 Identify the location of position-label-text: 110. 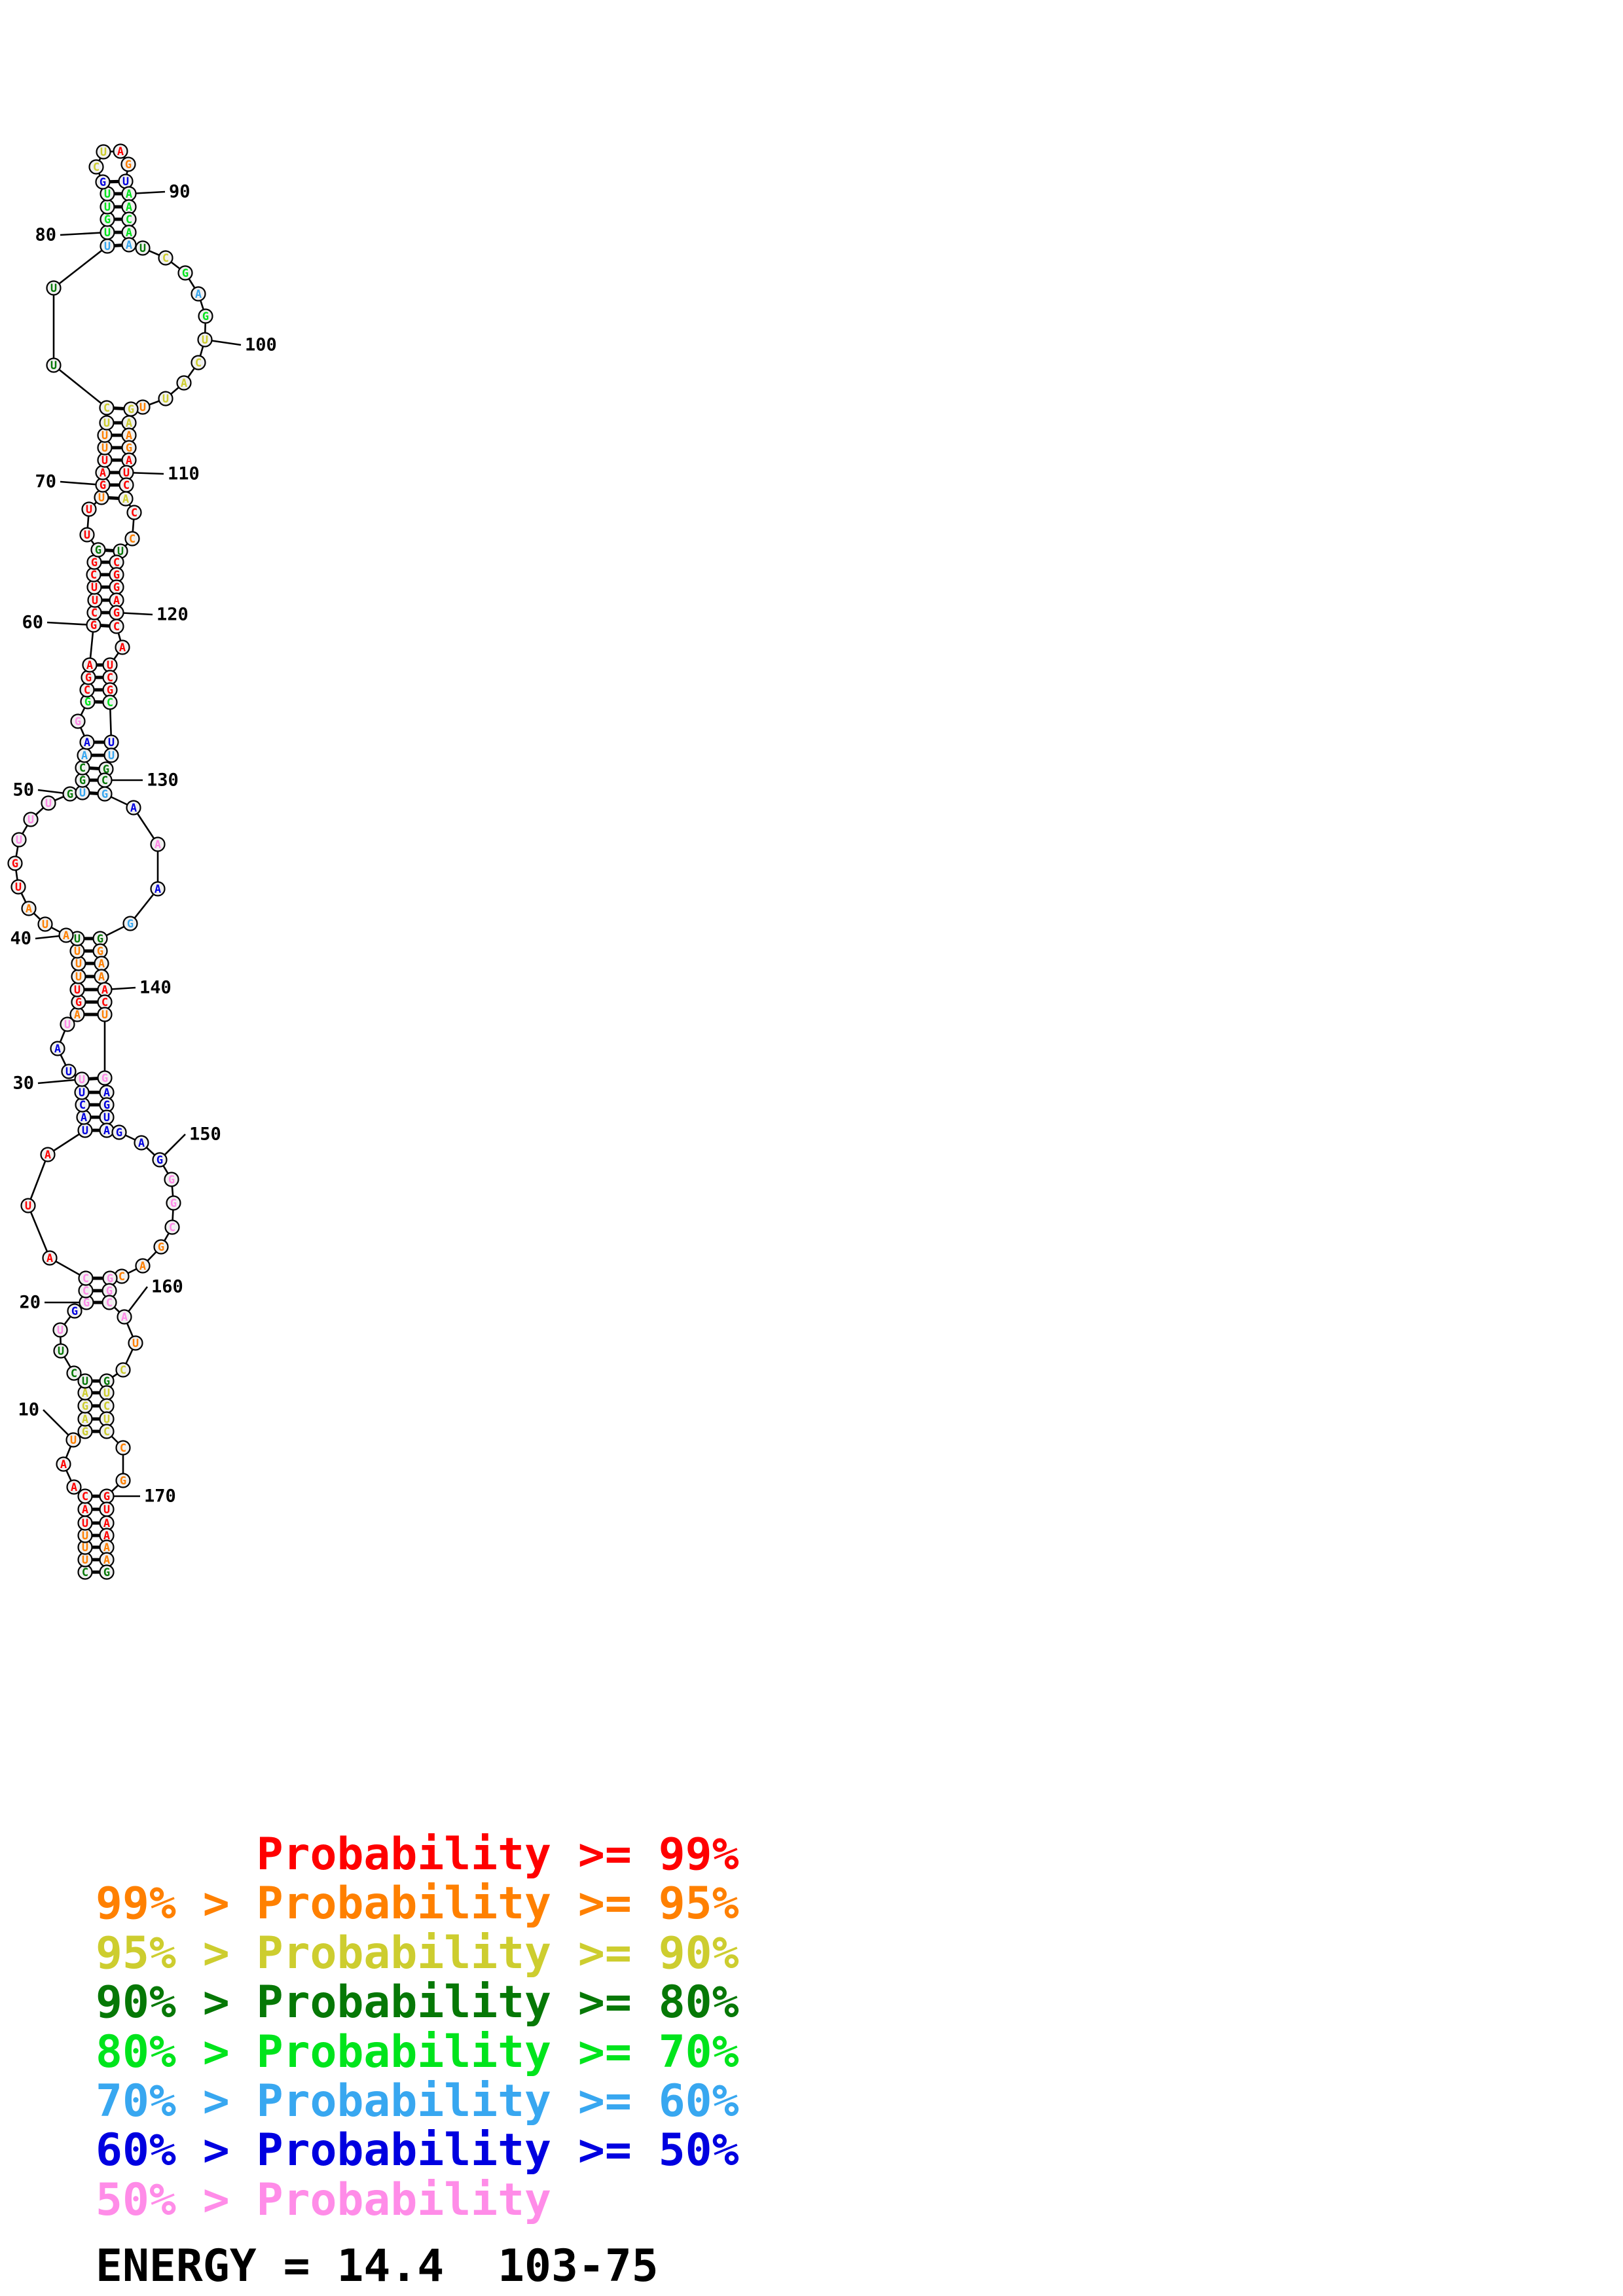
(184, 474).